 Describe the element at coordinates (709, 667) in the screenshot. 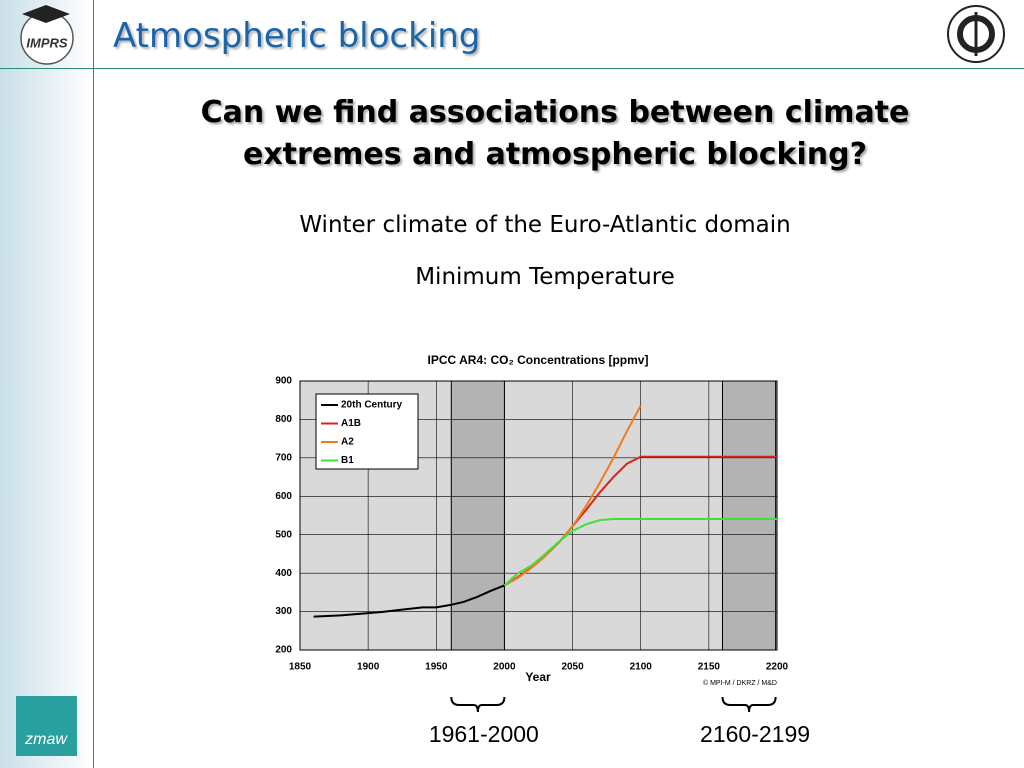

I see `x-tick-label: 2150` at that location.